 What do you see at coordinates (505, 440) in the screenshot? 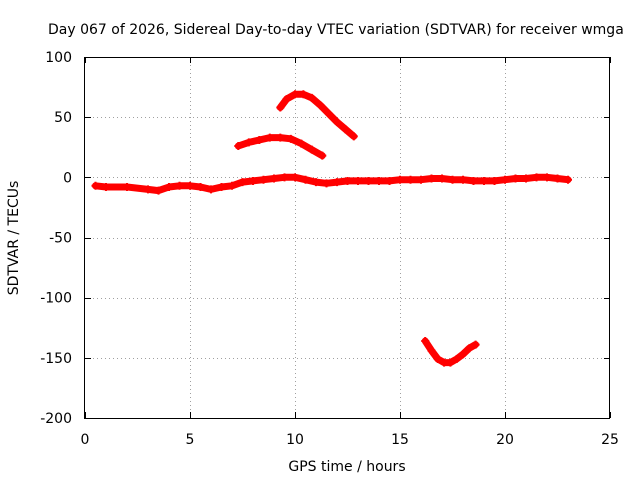
I see `x-tick-label: 20` at bounding box center [505, 440].